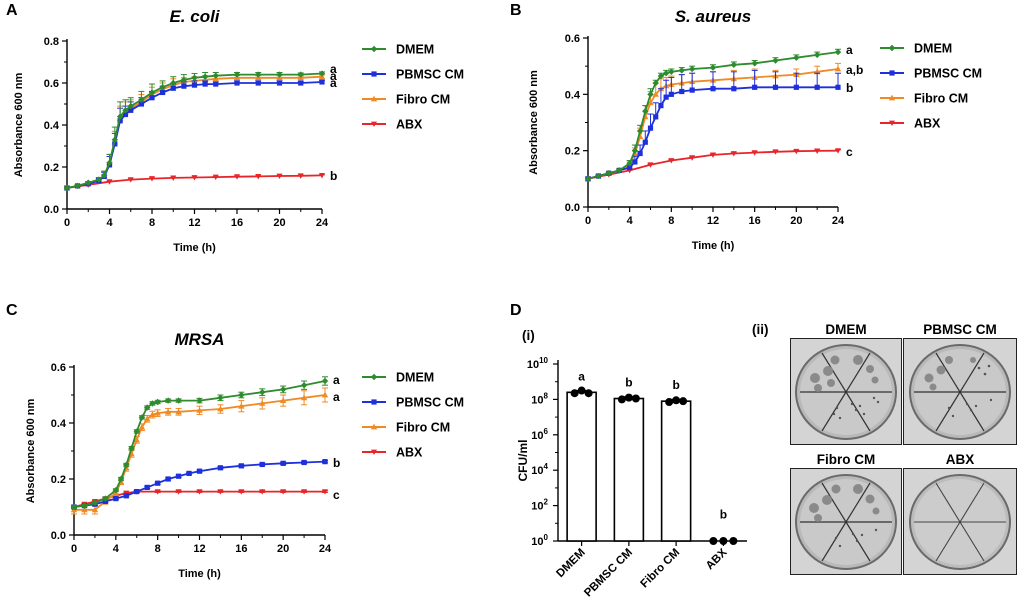 This screenshot has width=1021, height=616. Describe the element at coordinates (581, 390) in the screenshot. I see `data-point-dmem` at that location.